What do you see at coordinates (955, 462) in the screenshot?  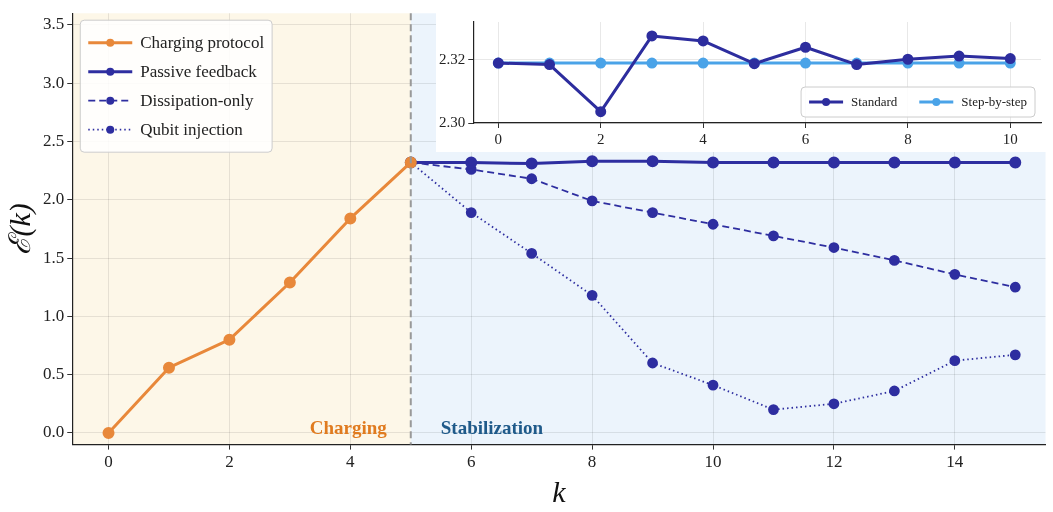 I see `x-tick-label: 14` at bounding box center [955, 462].